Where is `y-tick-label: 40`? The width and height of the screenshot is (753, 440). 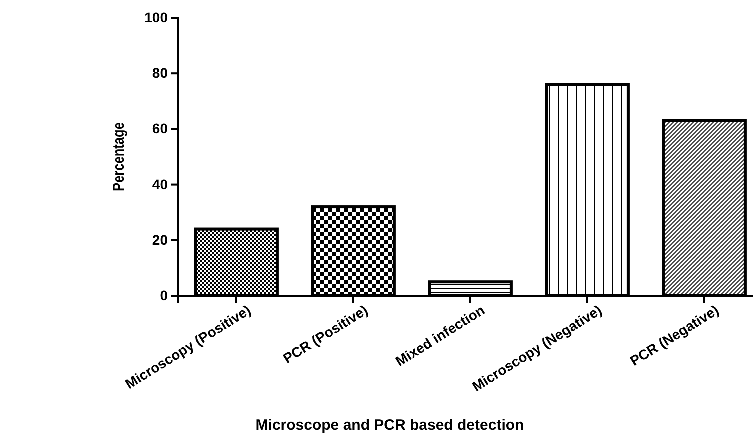
y-tick-label: 40 is located at coordinates (160, 184).